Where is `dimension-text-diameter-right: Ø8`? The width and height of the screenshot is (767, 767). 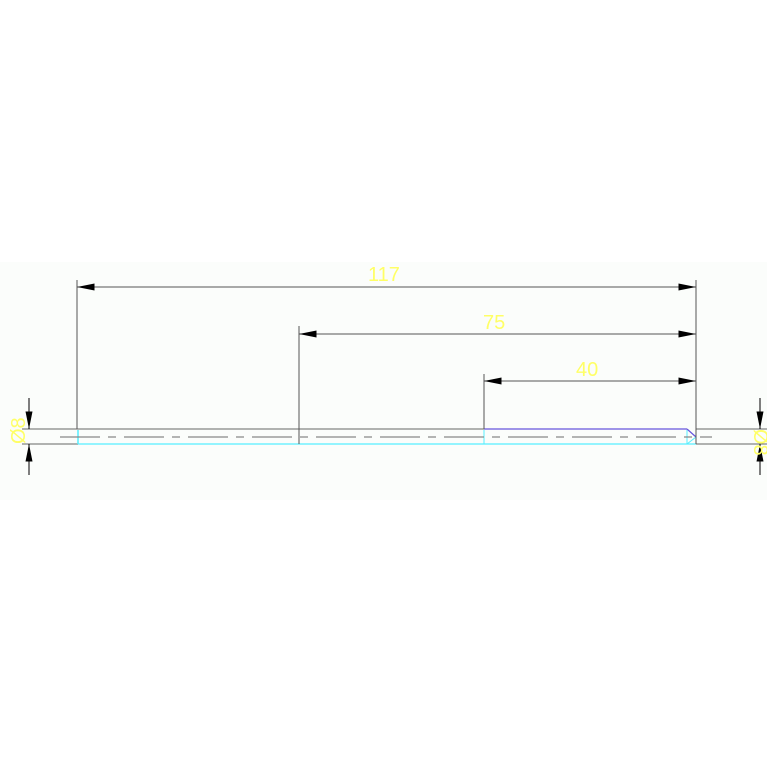 dimension-text-diameter-right: Ø8 is located at coordinates (758, 442).